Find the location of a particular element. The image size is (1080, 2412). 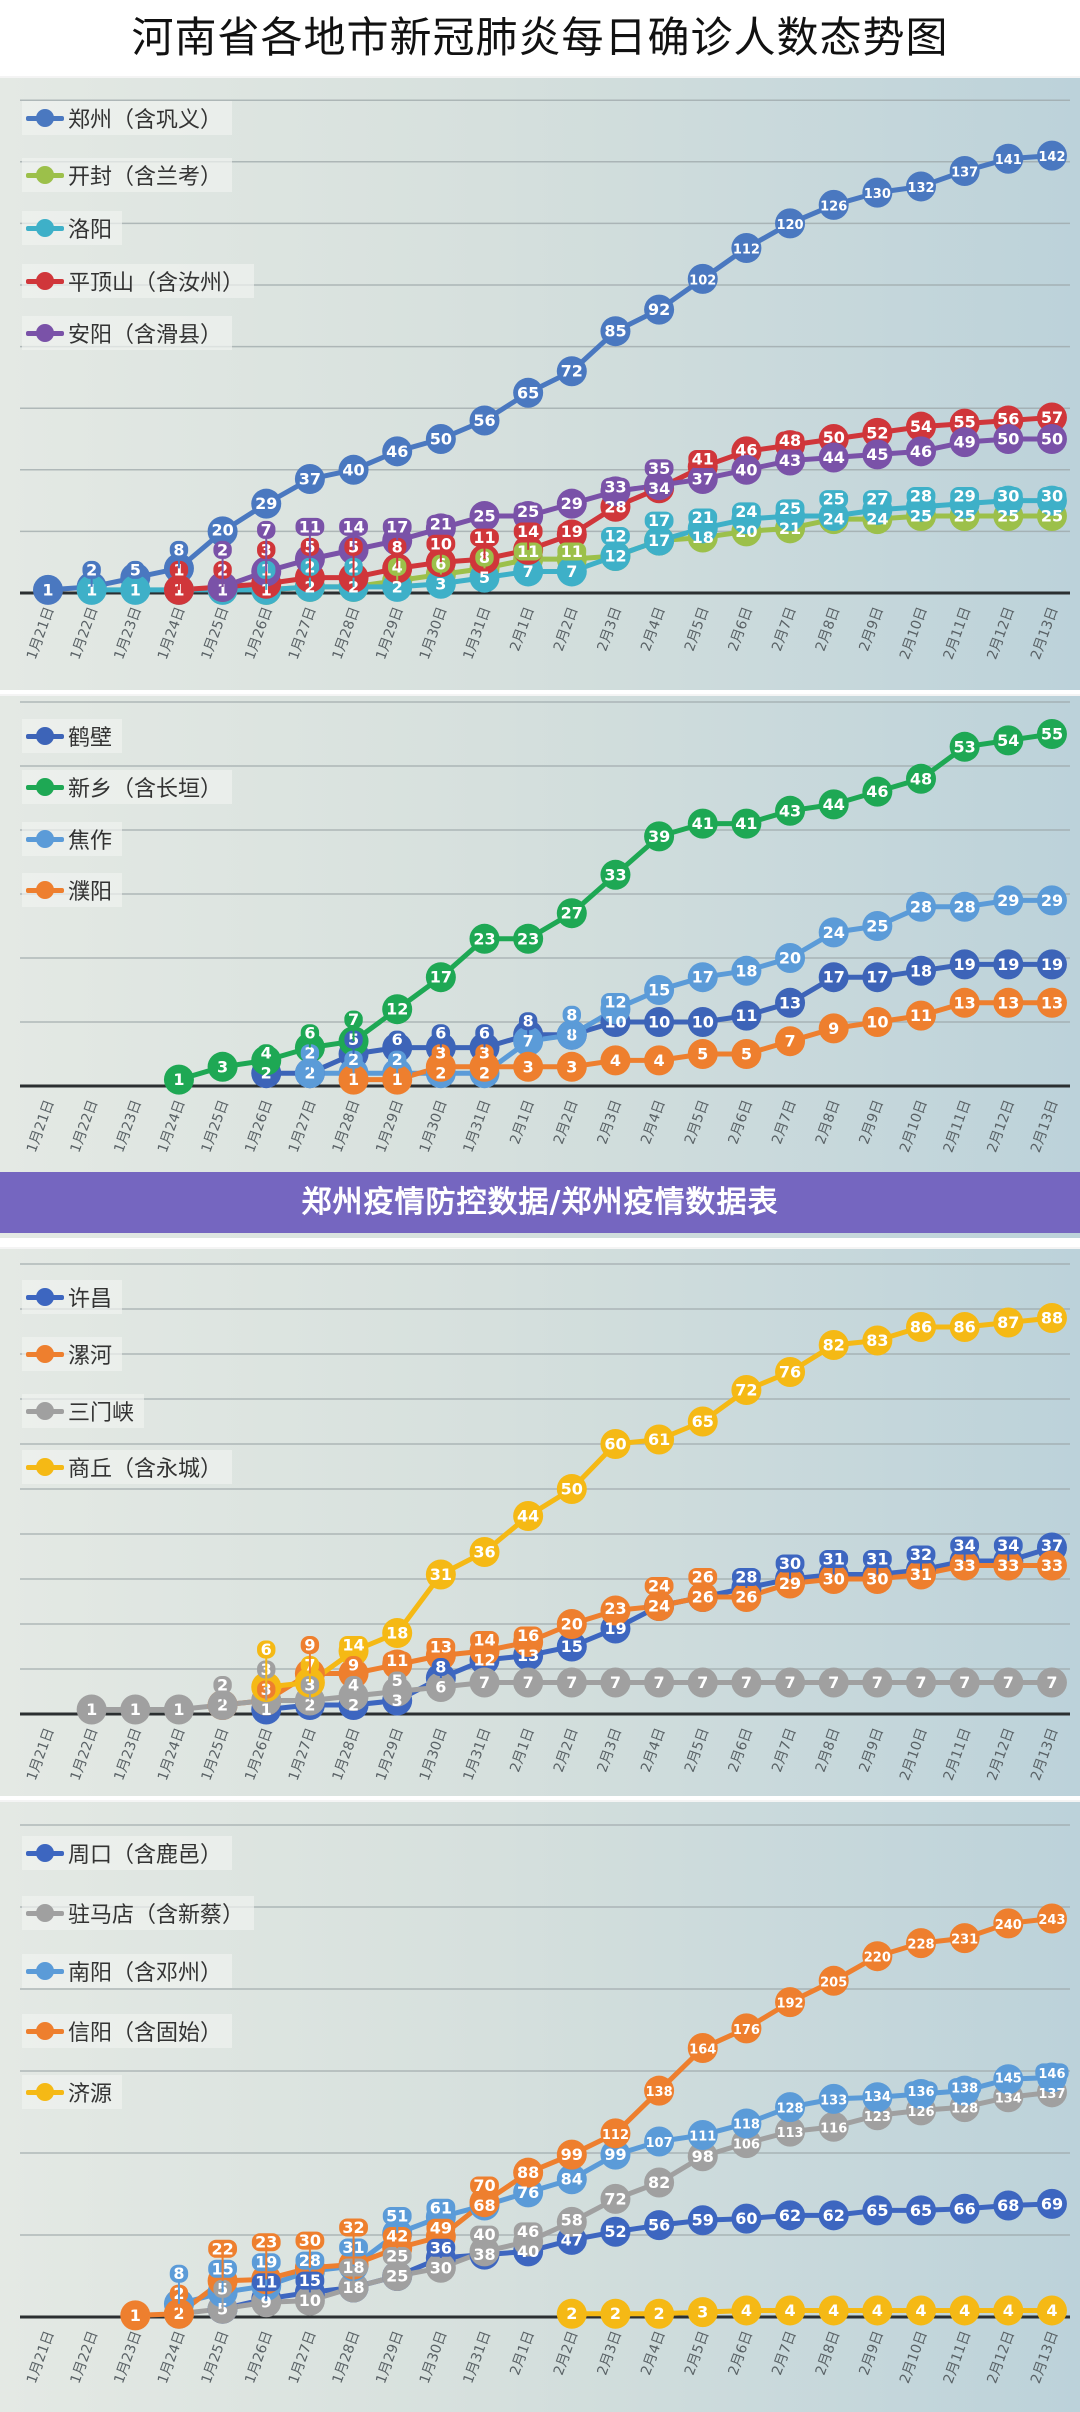

data-label: 28 is located at coordinates (921, 906).